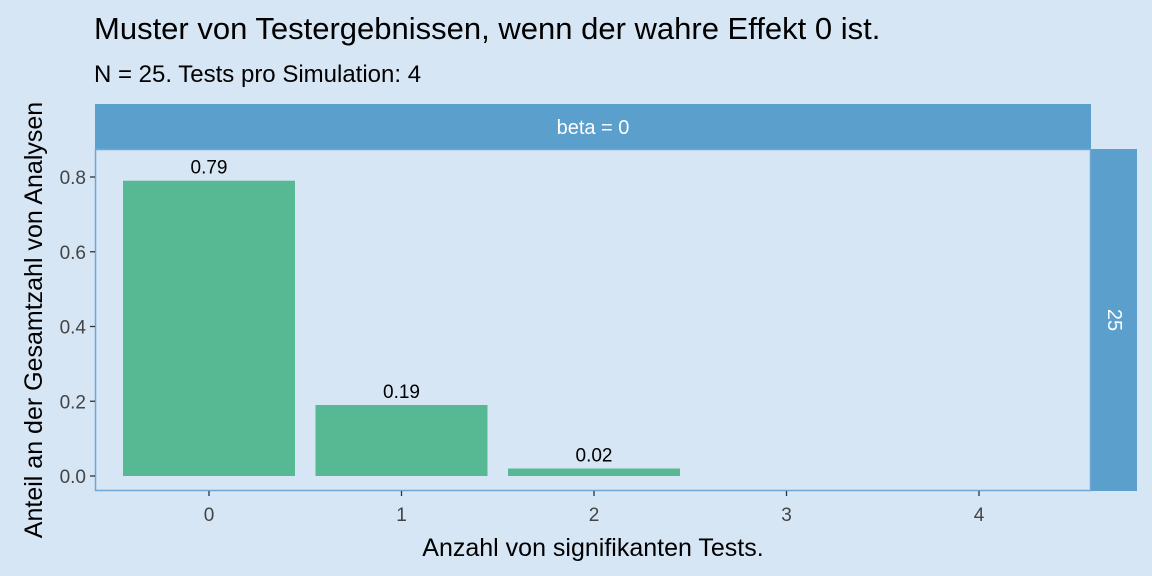 The image size is (1152, 576). Describe the element at coordinates (73, 328) in the screenshot. I see `y-tick-label: 0.4` at that location.